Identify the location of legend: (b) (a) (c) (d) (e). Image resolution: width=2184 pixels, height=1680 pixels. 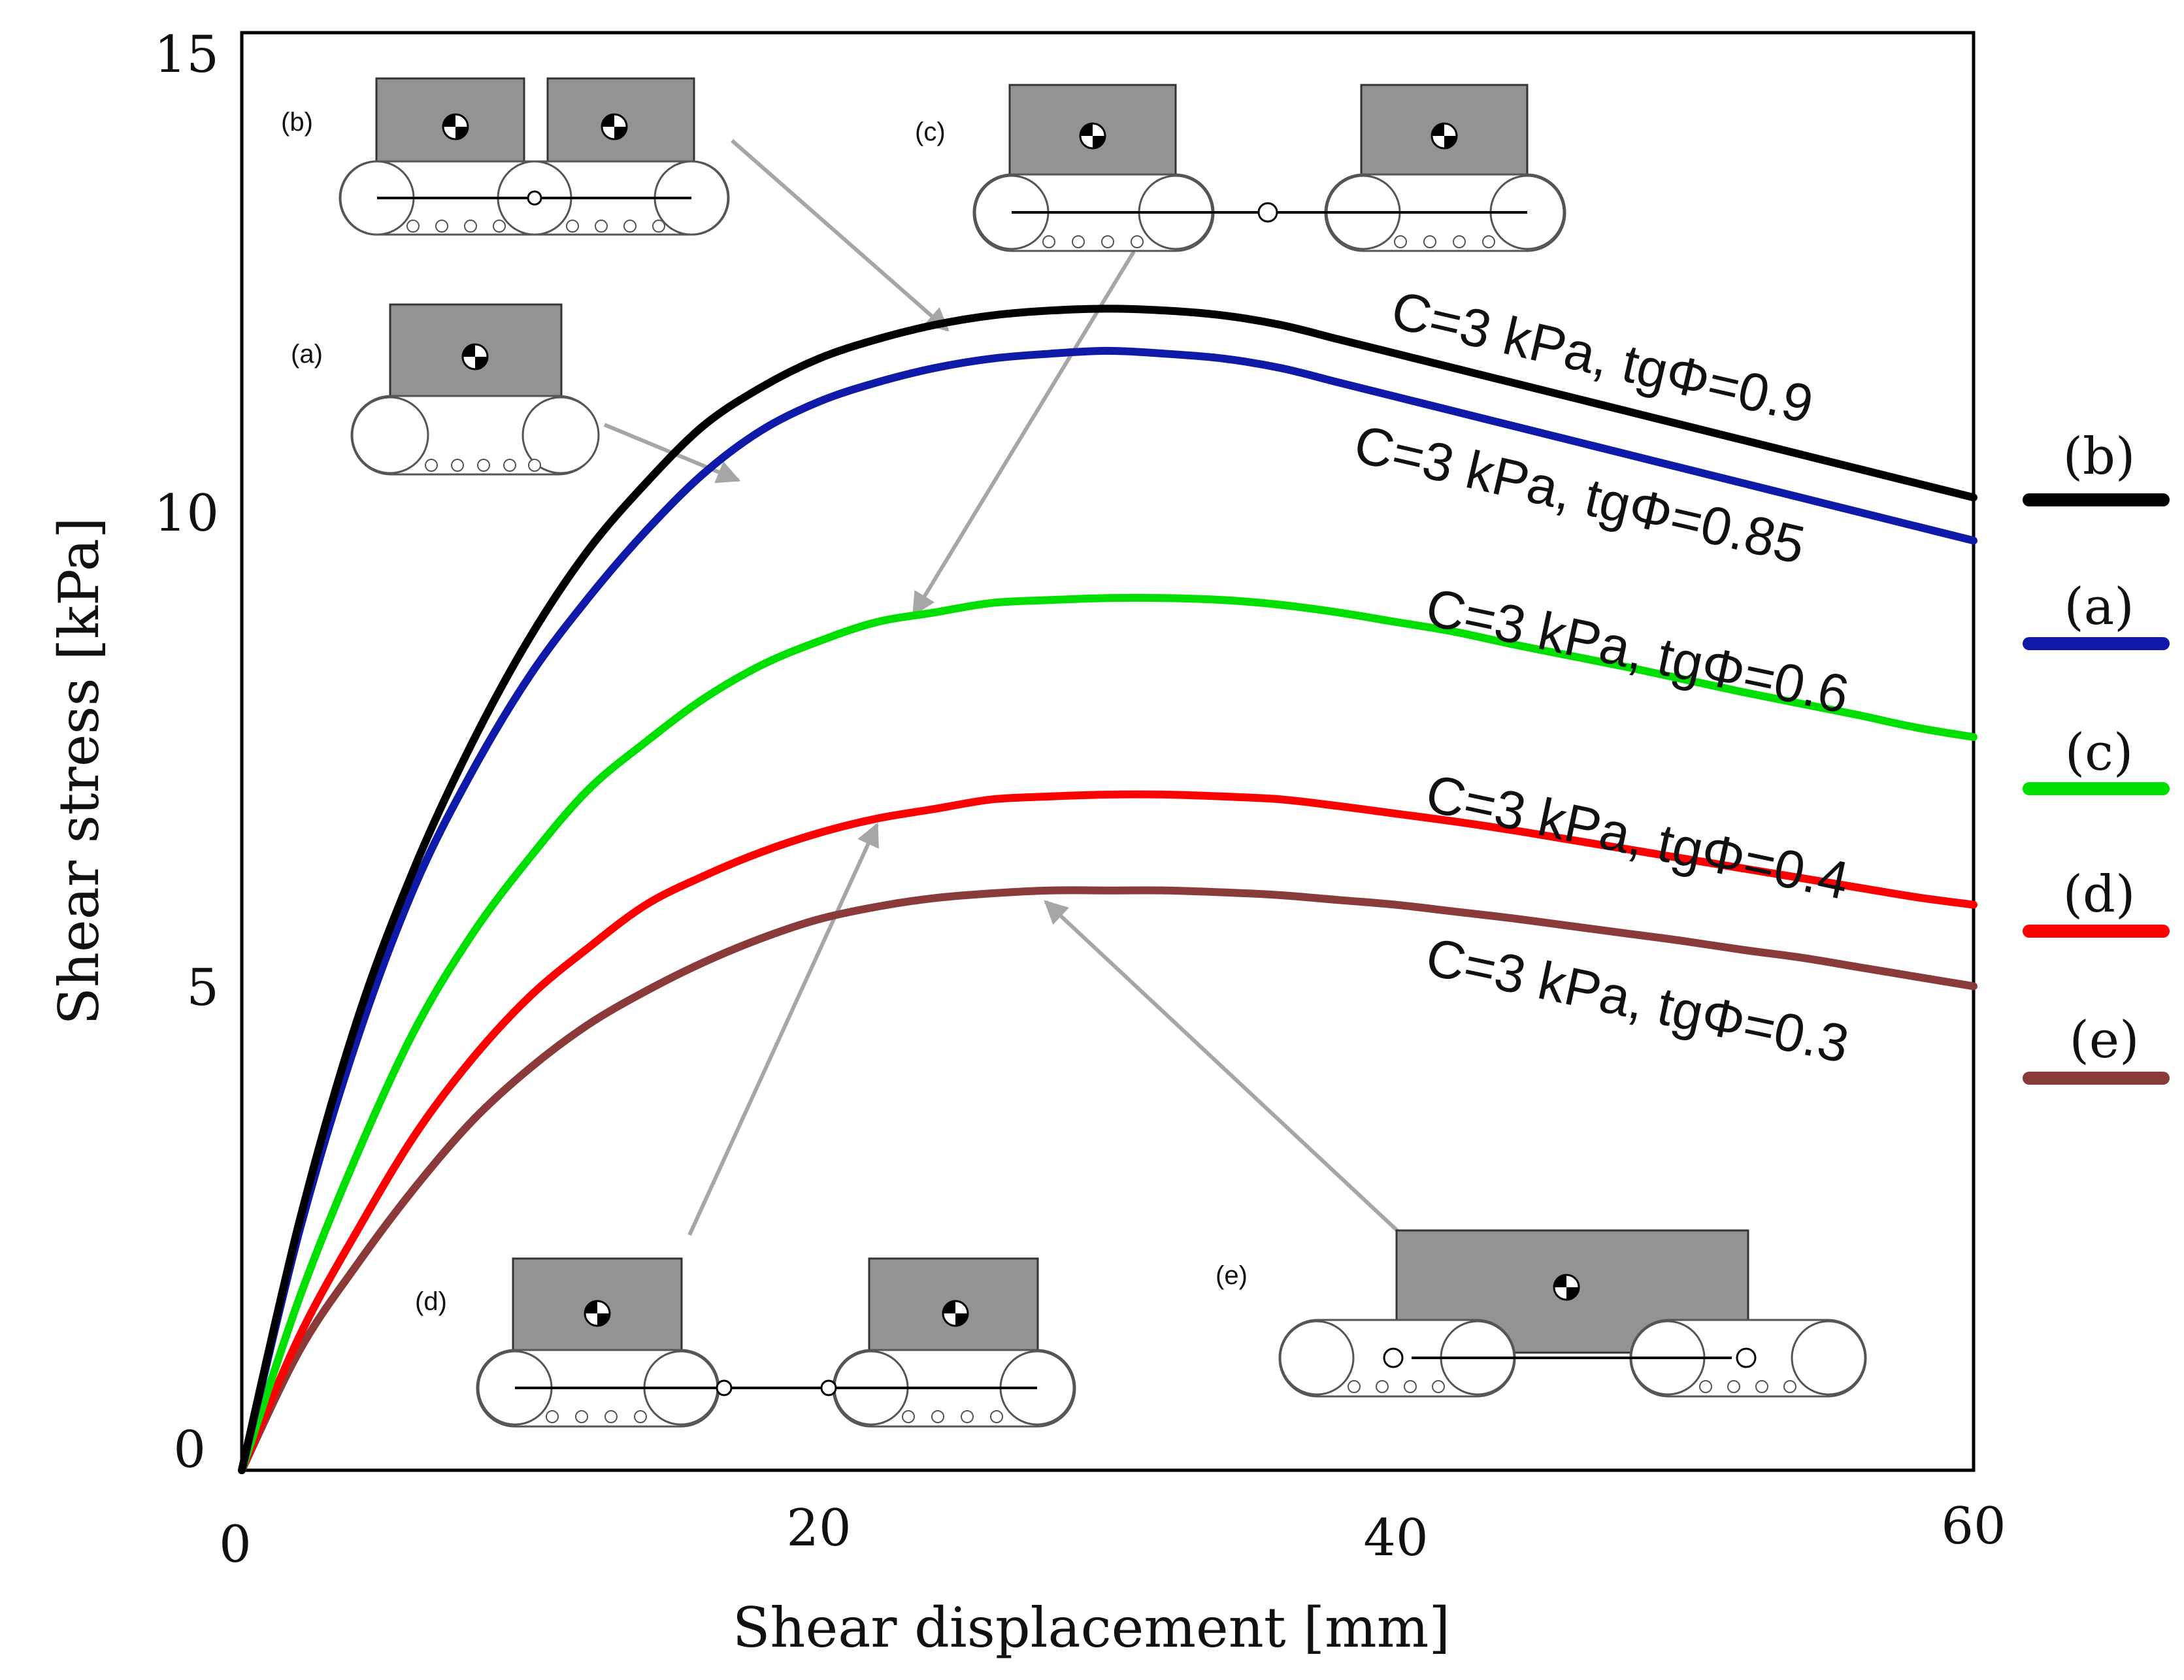
(2096, 756).